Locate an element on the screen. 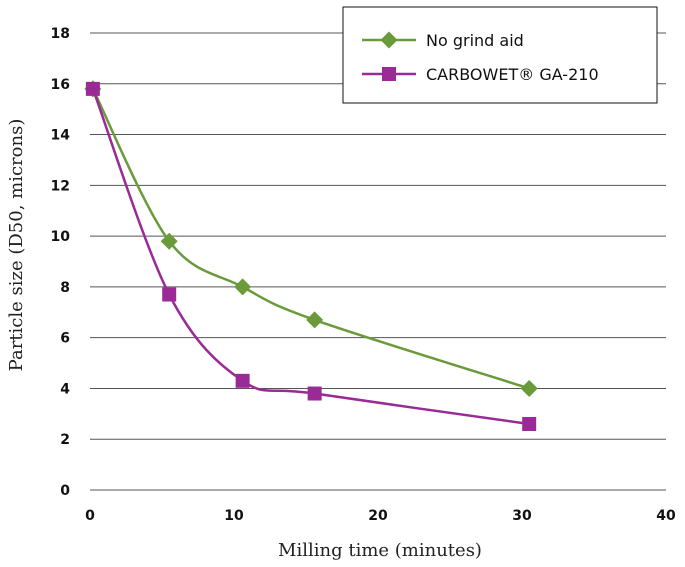 Image resolution: width=685 pixels, height=567 pixels. y-tick-label: 14 is located at coordinates (61, 136).